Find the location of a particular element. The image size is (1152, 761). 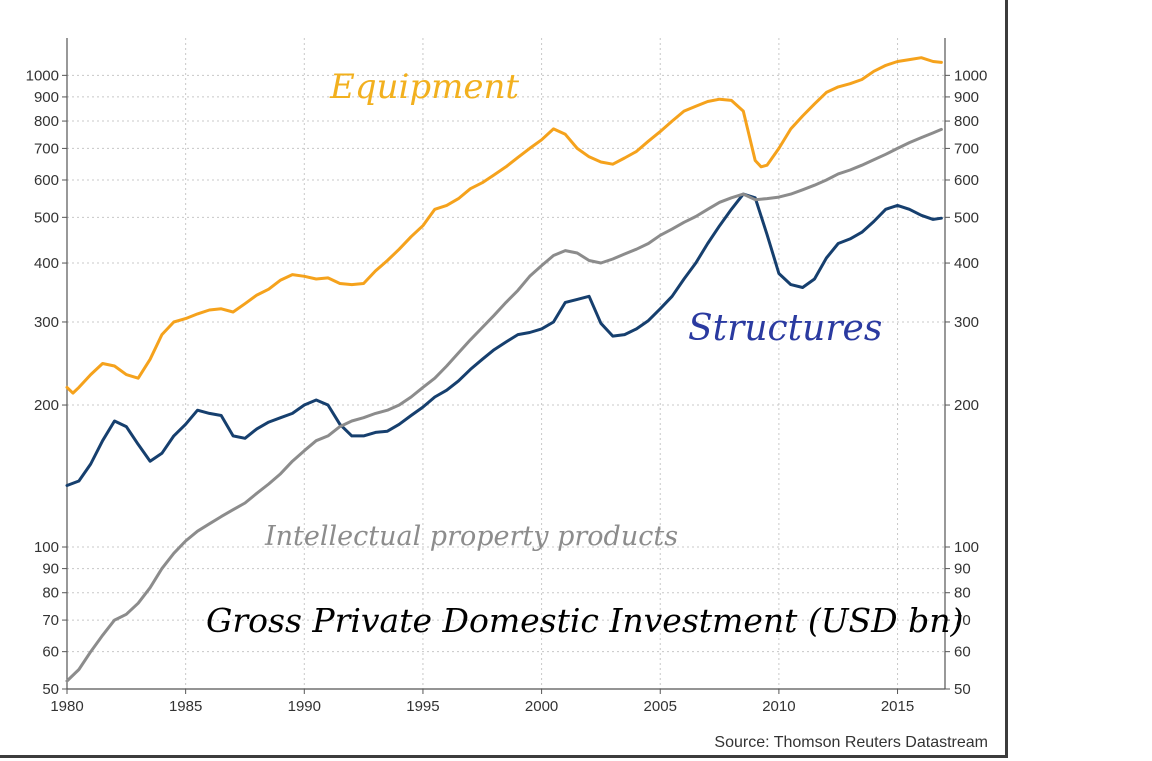

y-tick-label-left: 70 is located at coordinates (50, 620).